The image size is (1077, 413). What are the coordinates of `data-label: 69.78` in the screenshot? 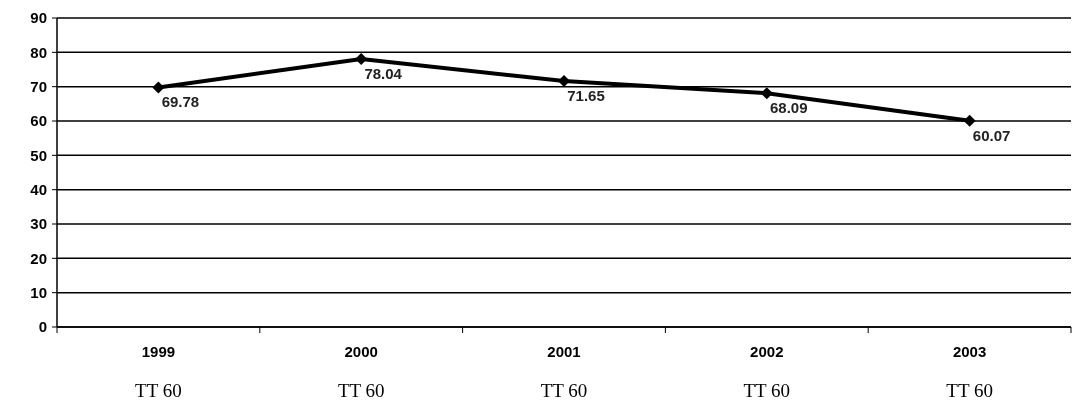 It's located at (180, 102).